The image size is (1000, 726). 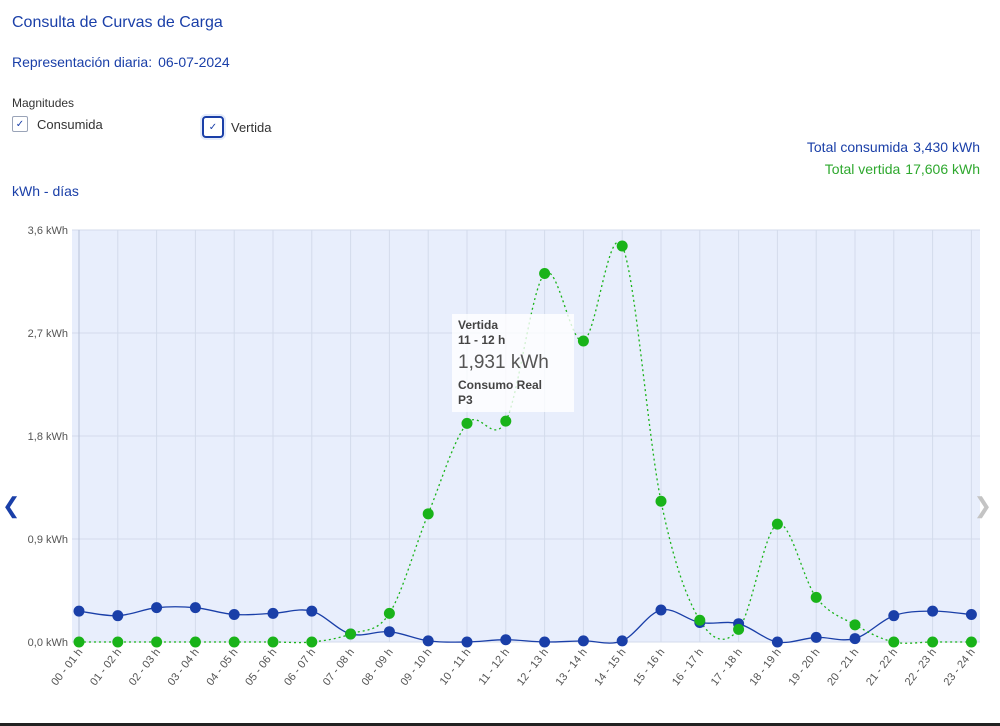 What do you see at coordinates (982, 505) in the screenshot?
I see `chevron-right-icon: ❯` at bounding box center [982, 505].